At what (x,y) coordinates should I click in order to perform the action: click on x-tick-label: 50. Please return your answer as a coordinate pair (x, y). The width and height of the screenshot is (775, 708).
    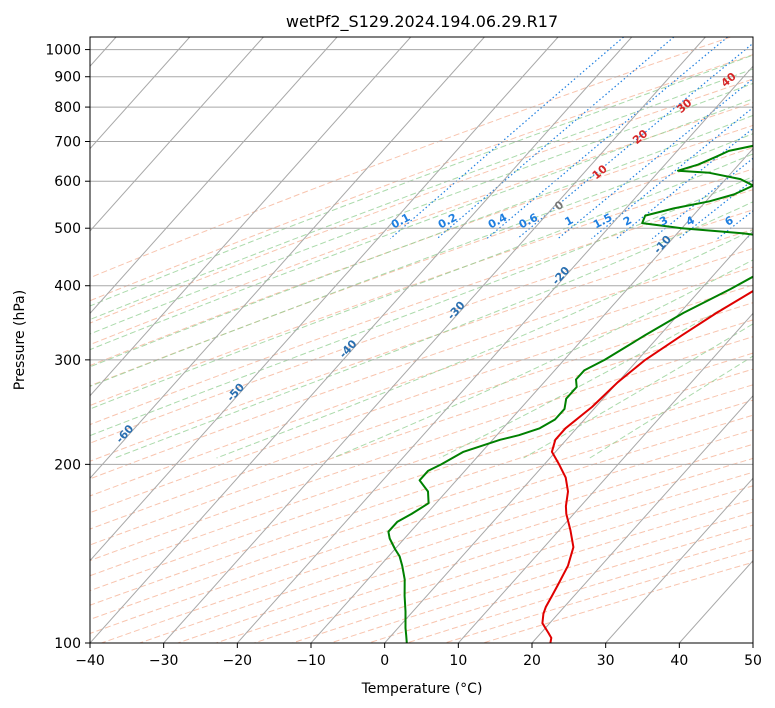
    Looking at the image, I should click on (753, 661).